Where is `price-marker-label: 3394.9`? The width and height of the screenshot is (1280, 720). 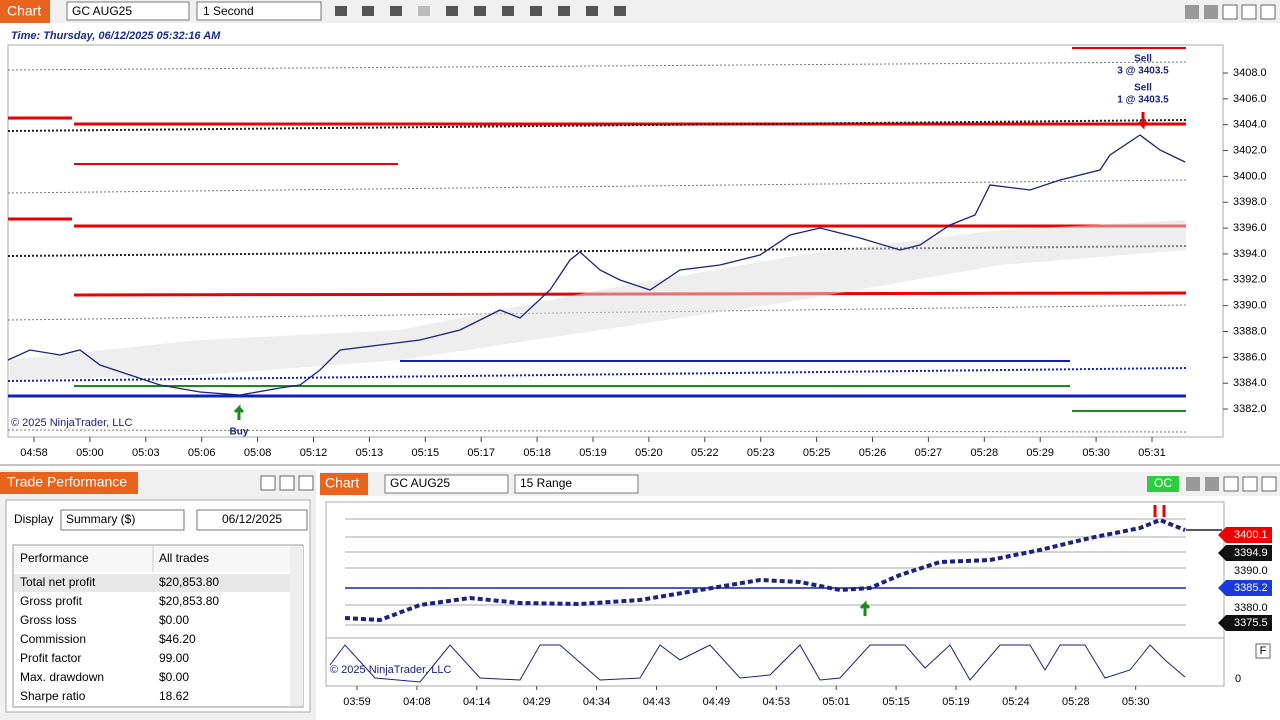 price-marker-label: 3394.9 is located at coordinates (1251, 553).